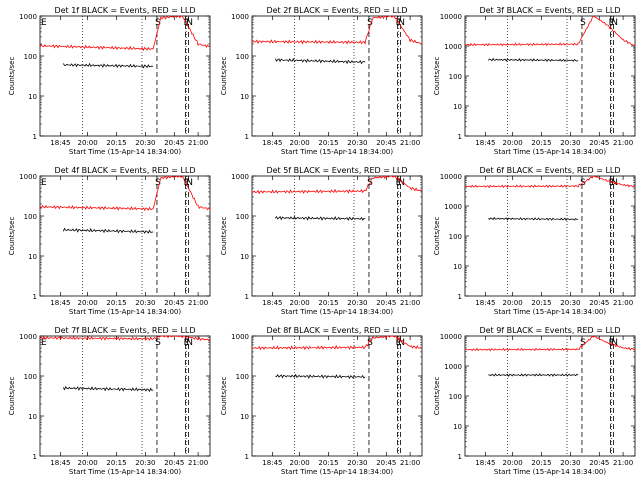  Describe the element at coordinates (124, 170) in the screenshot. I see `panel-title: Det 4f BLACK = Events, RED = LLD` at that location.